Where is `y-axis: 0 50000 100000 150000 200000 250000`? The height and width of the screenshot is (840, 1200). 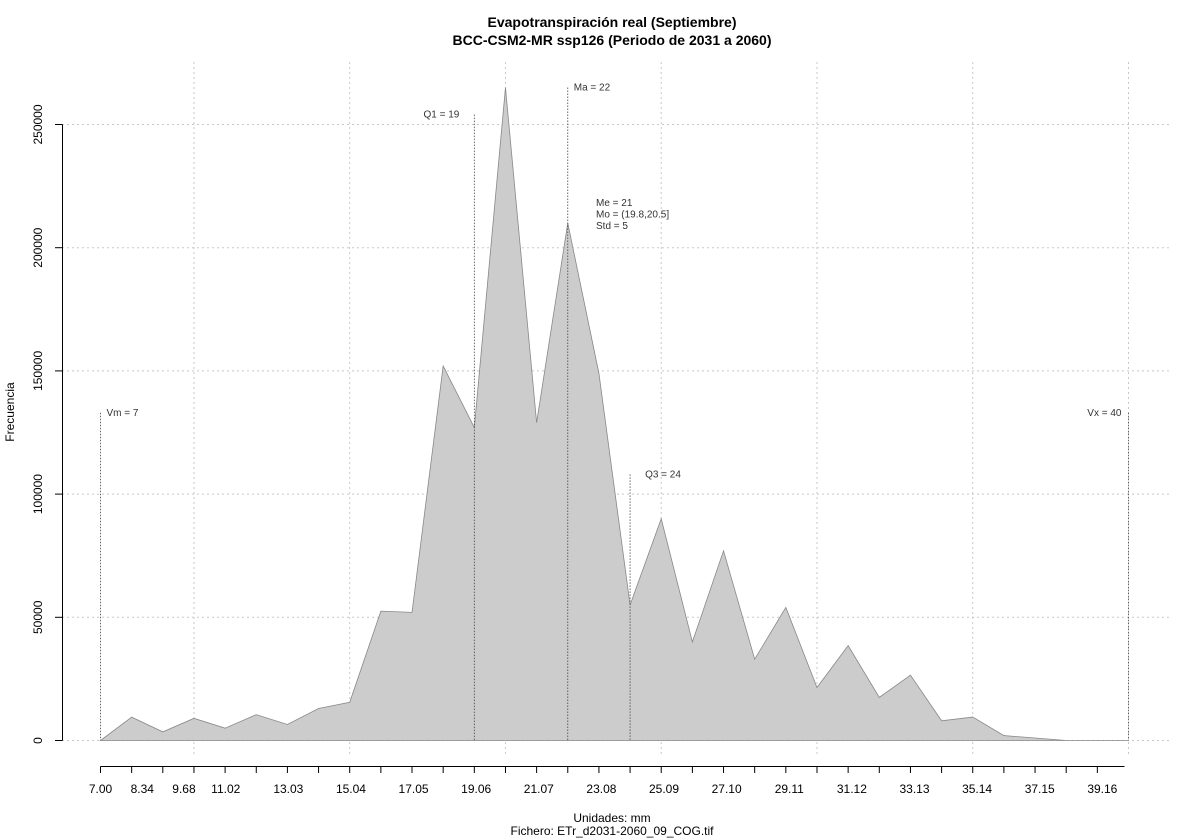
y-axis: 0 50000 100000 150000 200000 250000 is located at coordinates (47, 424).